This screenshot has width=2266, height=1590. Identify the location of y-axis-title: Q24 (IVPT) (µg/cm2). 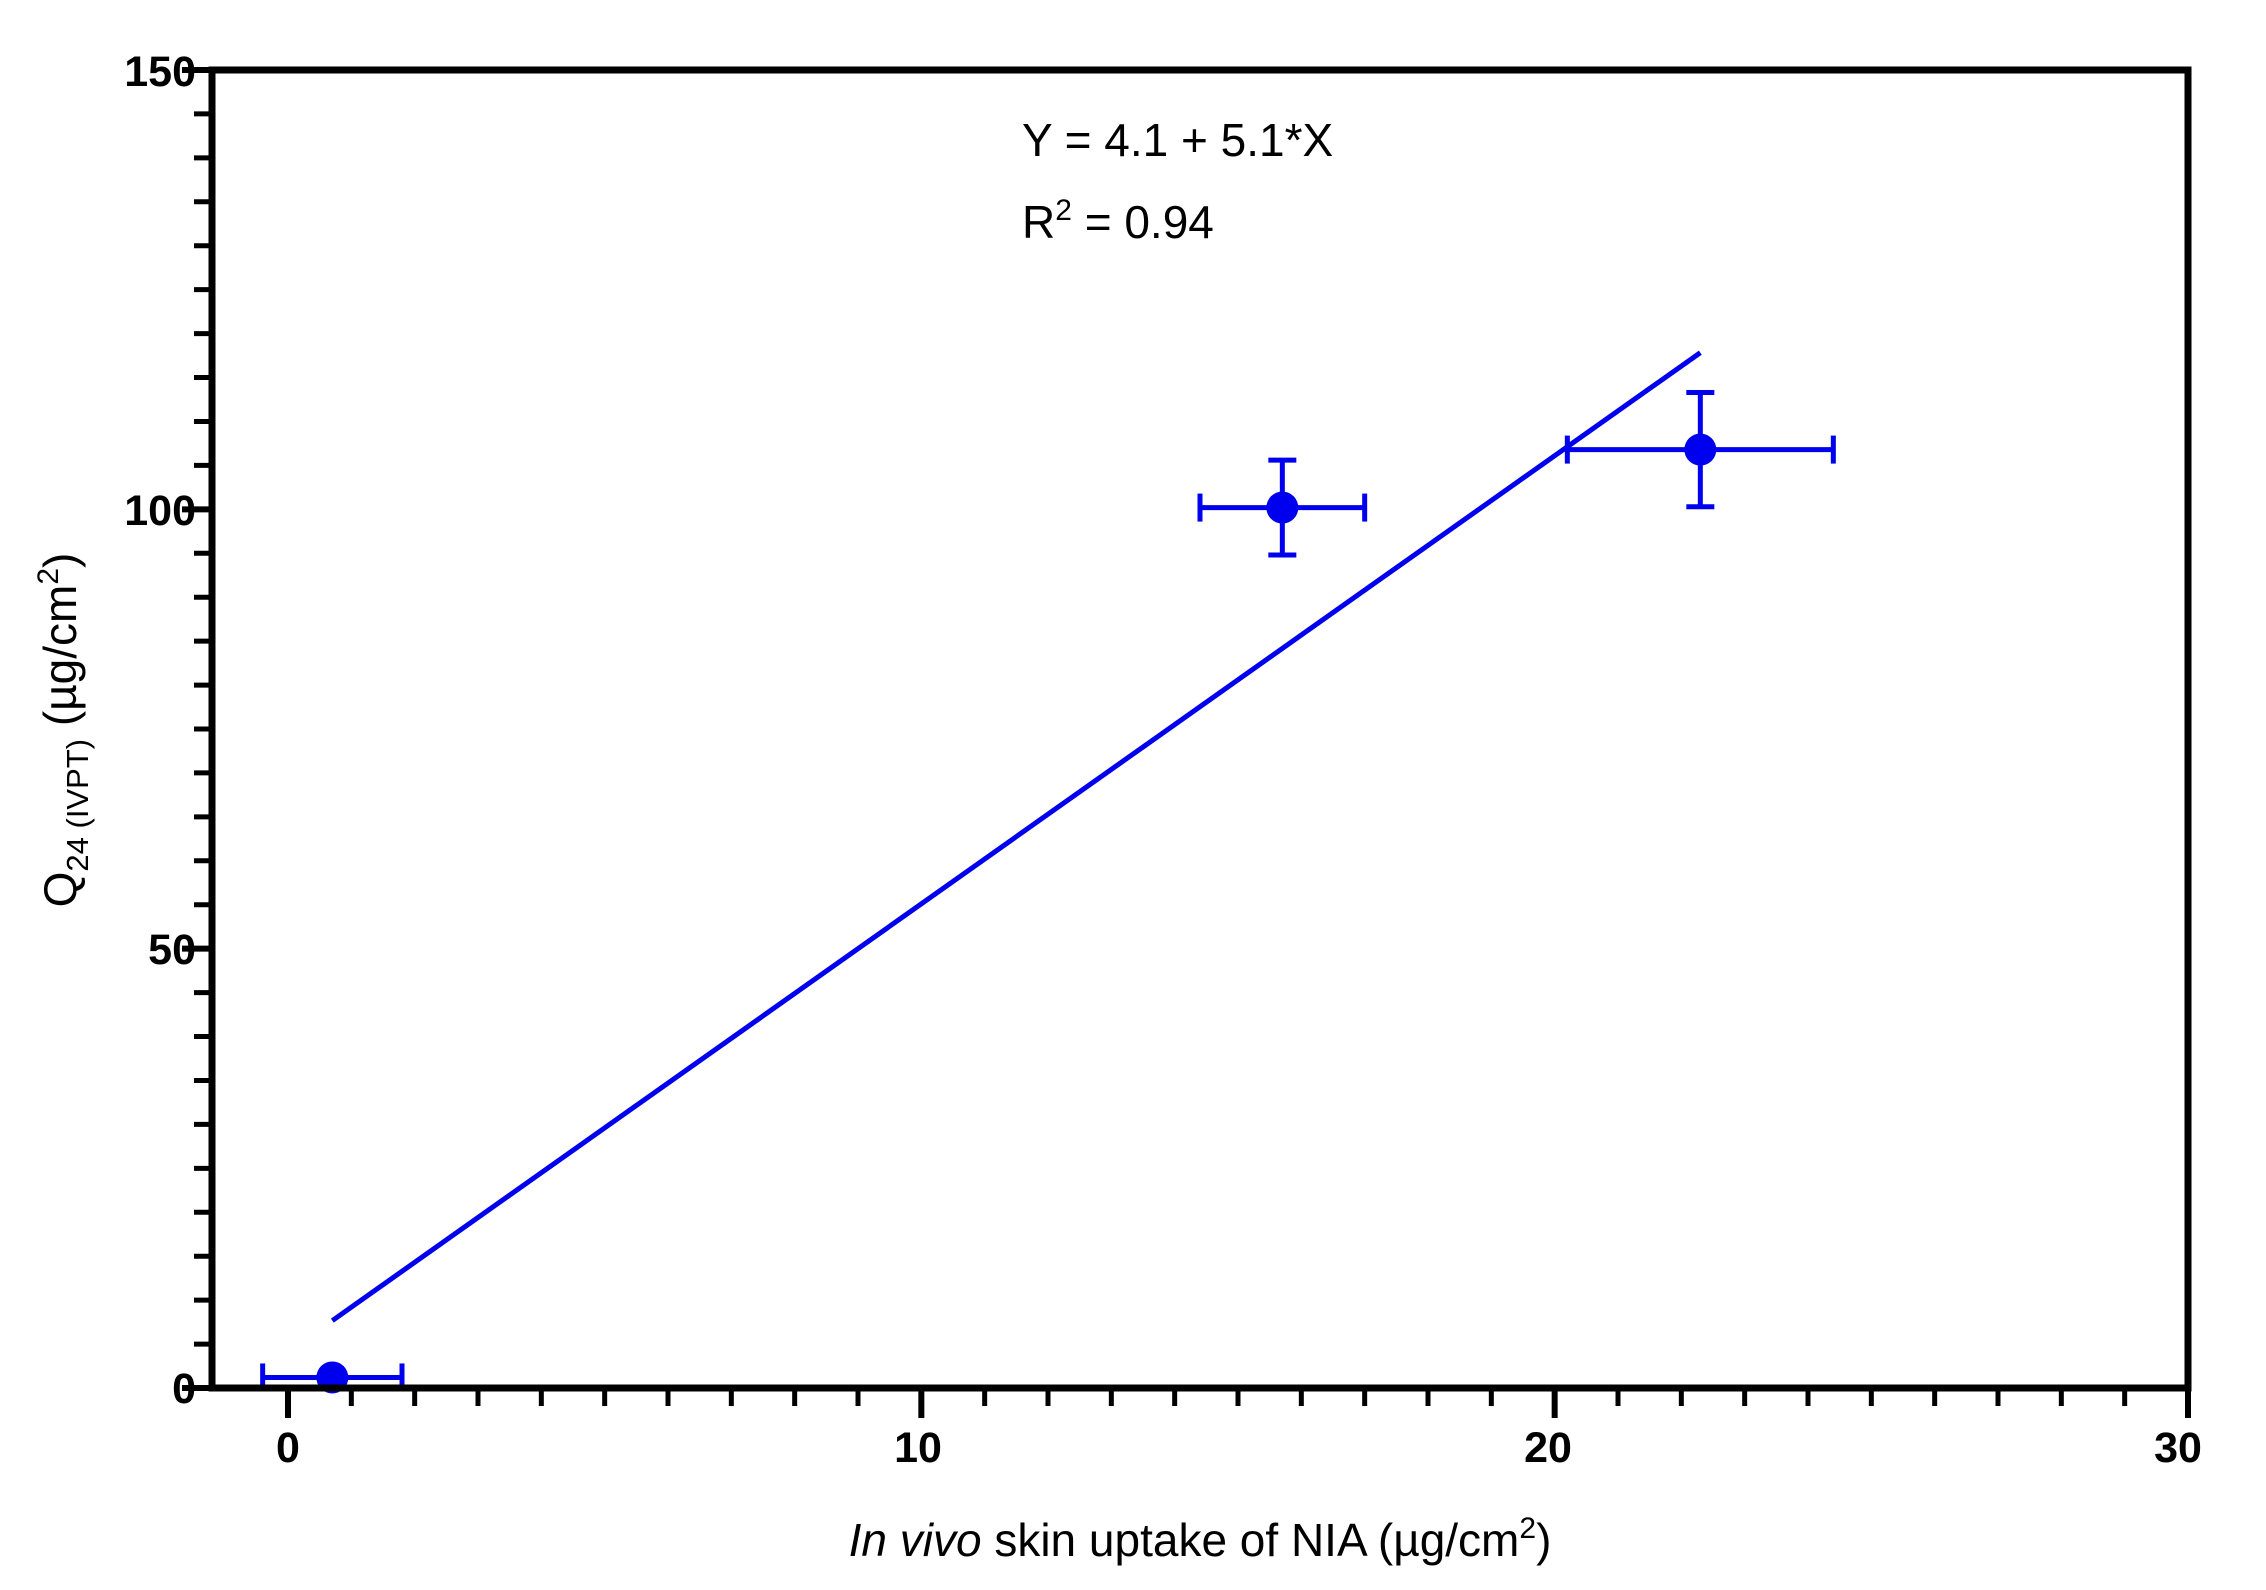
(63, 730).